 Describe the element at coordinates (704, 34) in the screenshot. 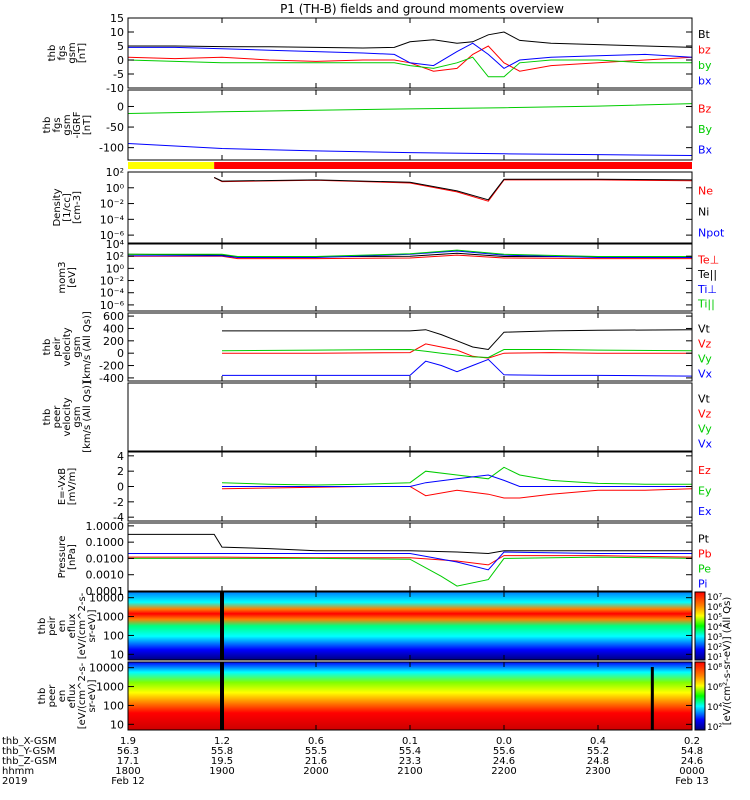

I see `legend-entry-Bt: Bt` at that location.